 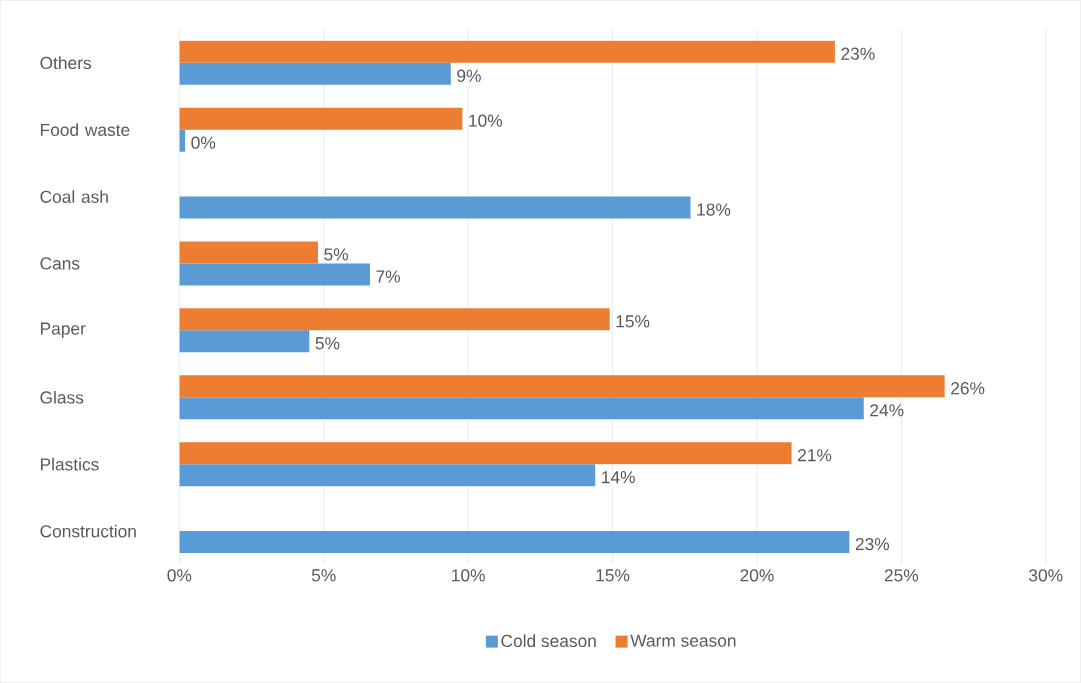 What do you see at coordinates (388, 276) in the screenshot?
I see `data-label: 7%` at bounding box center [388, 276].